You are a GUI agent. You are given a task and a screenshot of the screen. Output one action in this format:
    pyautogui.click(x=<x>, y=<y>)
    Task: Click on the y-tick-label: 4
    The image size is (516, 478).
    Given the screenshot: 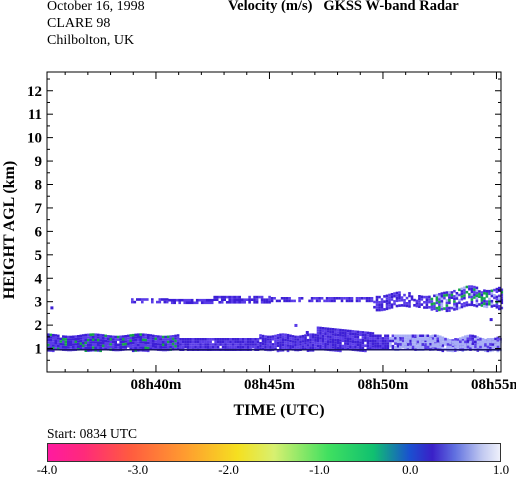 What is the action you would take?
    pyautogui.click(x=39, y=279)
    